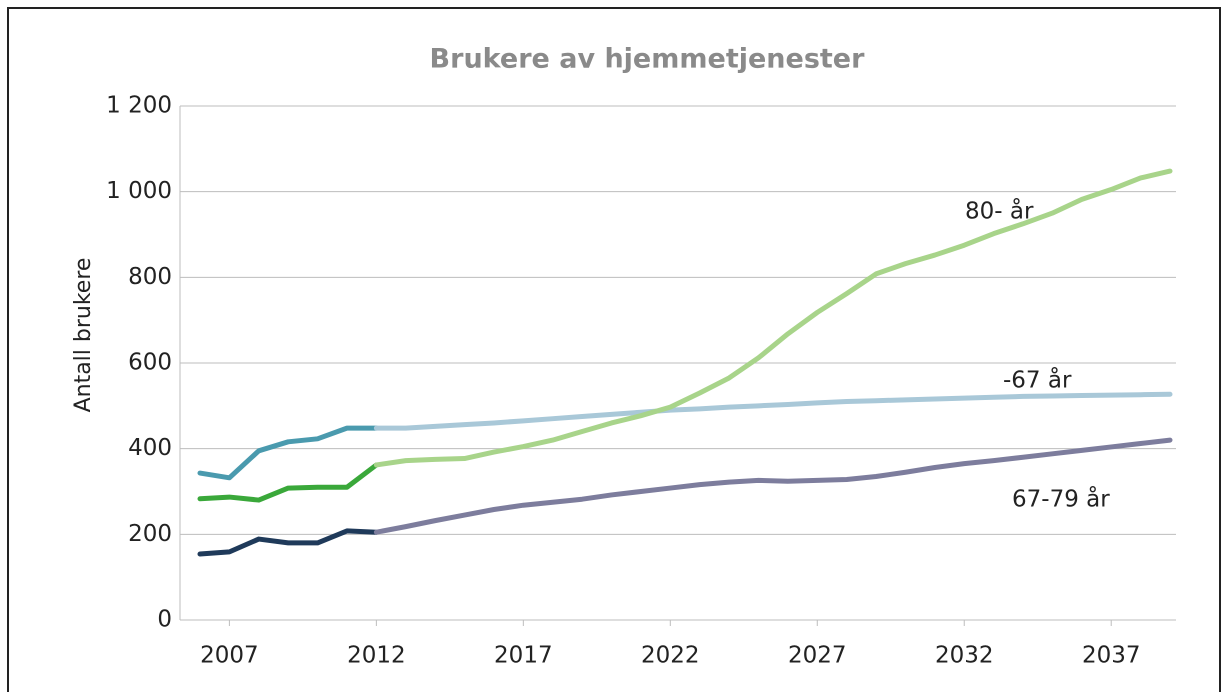  I want to click on series-label: 80- år, so click(999, 211).